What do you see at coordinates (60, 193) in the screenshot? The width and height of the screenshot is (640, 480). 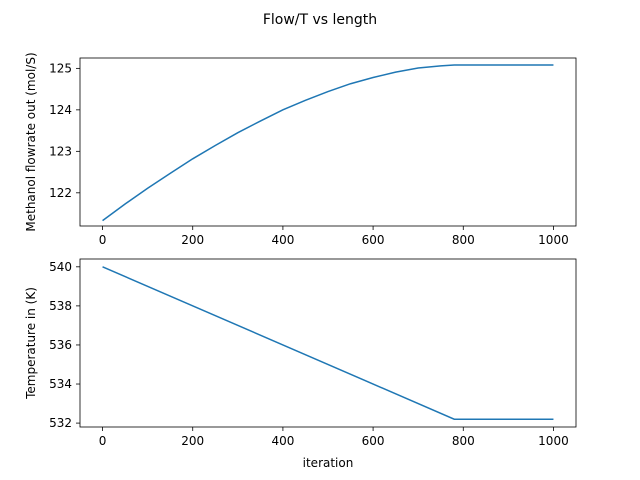 I see `flowrate-y-tick-label: 122` at bounding box center [60, 193].